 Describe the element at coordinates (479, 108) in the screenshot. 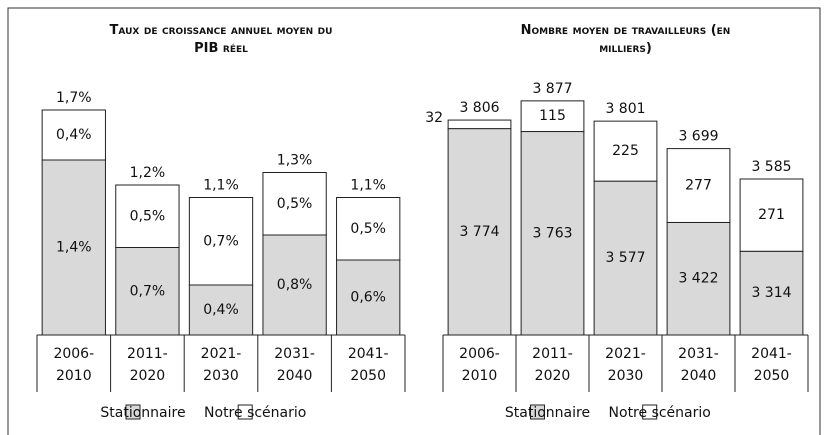

I see `total-label: 3 806` at that location.